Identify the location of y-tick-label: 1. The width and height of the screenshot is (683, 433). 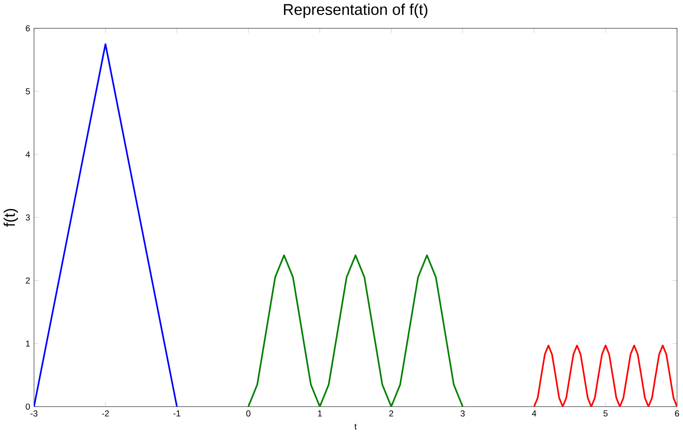
(28, 343).